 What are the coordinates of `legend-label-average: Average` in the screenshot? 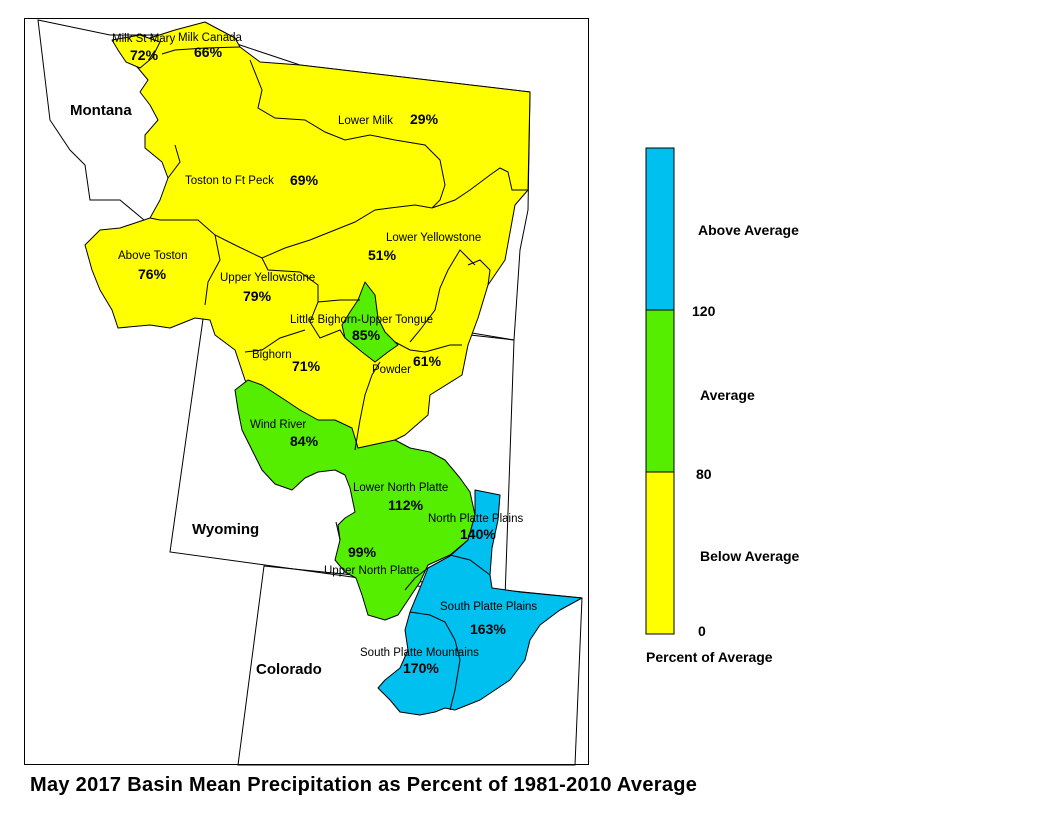 It's located at (727, 395).